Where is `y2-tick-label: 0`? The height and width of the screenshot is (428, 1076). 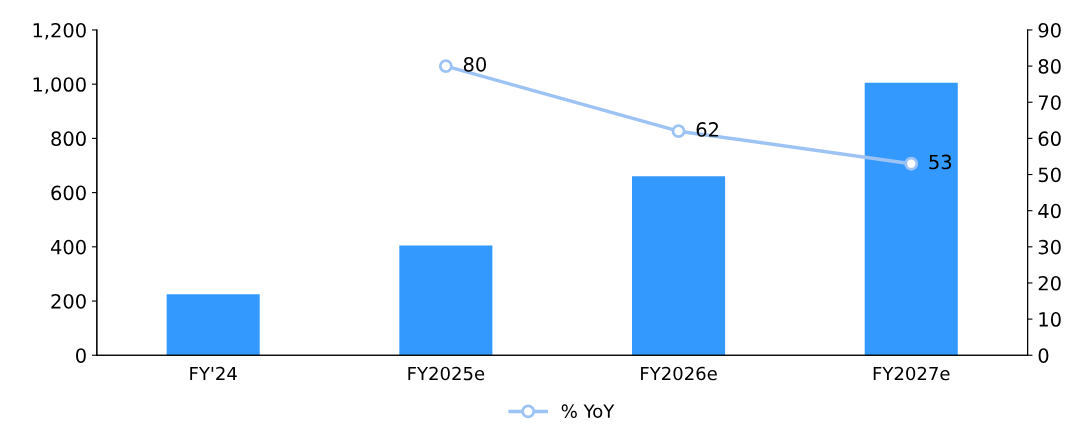
y2-tick-label: 0 is located at coordinates (1043, 355).